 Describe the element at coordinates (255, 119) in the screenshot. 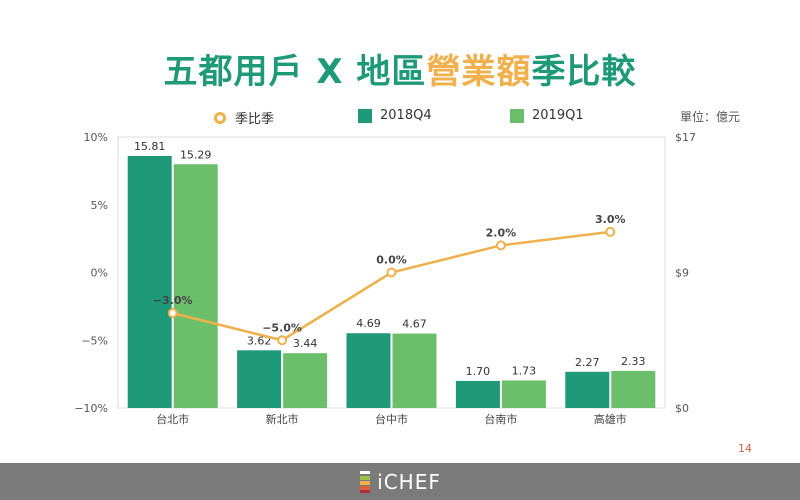

I see `legend-label: 季比季` at that location.